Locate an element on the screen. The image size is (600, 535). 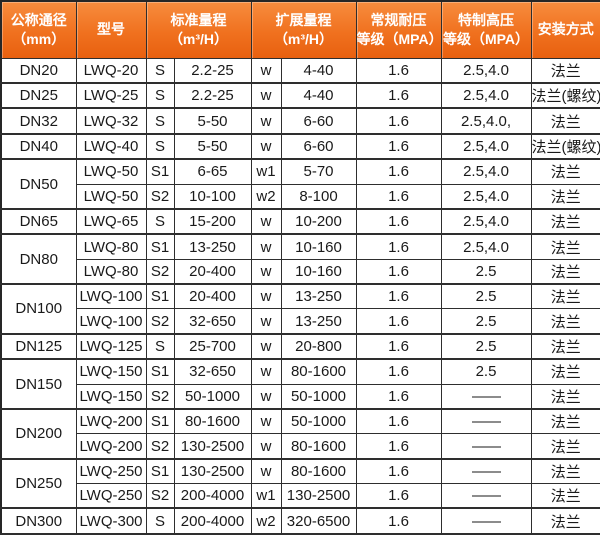
cell-model: LWQ-20 is located at coordinates (111, 70).